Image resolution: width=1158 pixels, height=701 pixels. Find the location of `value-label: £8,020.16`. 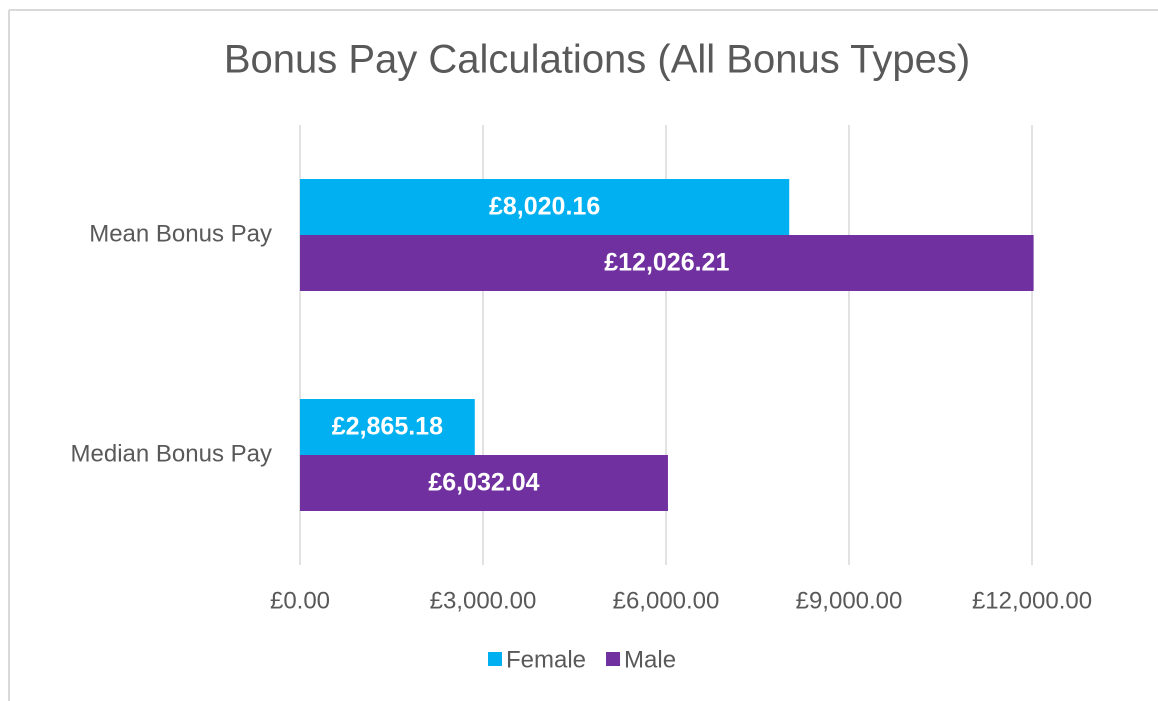

value-label: £8,020.16 is located at coordinates (544, 207).